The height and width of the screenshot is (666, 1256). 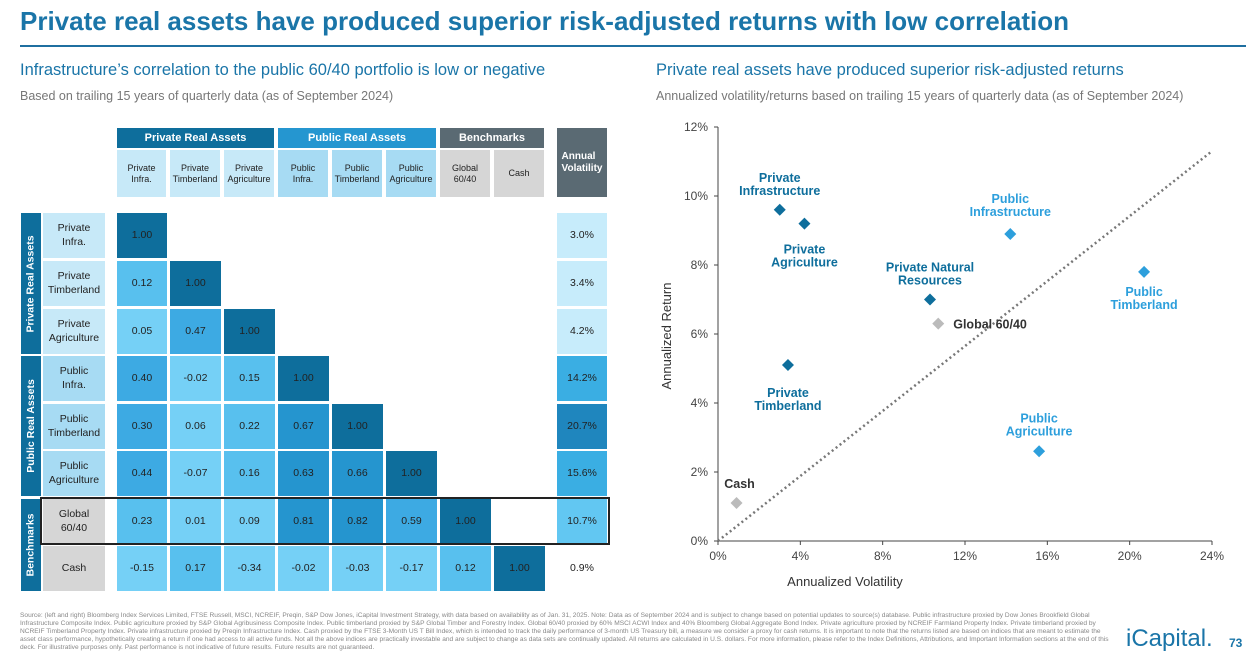 I want to click on correlation-cell: 0.59, so click(x=411, y=521).